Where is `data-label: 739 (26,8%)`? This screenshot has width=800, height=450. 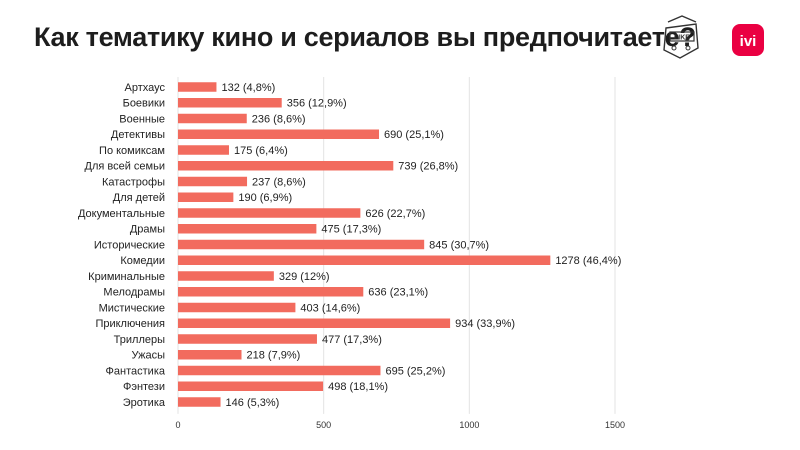 data-label: 739 (26,8%) is located at coordinates (428, 167).